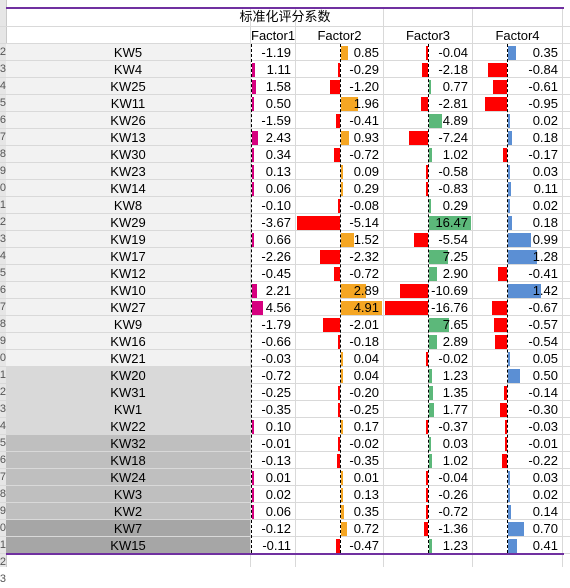  Describe the element at coordinates (128, 273) in the screenshot. I see `keyword-cell: KW12` at that location.